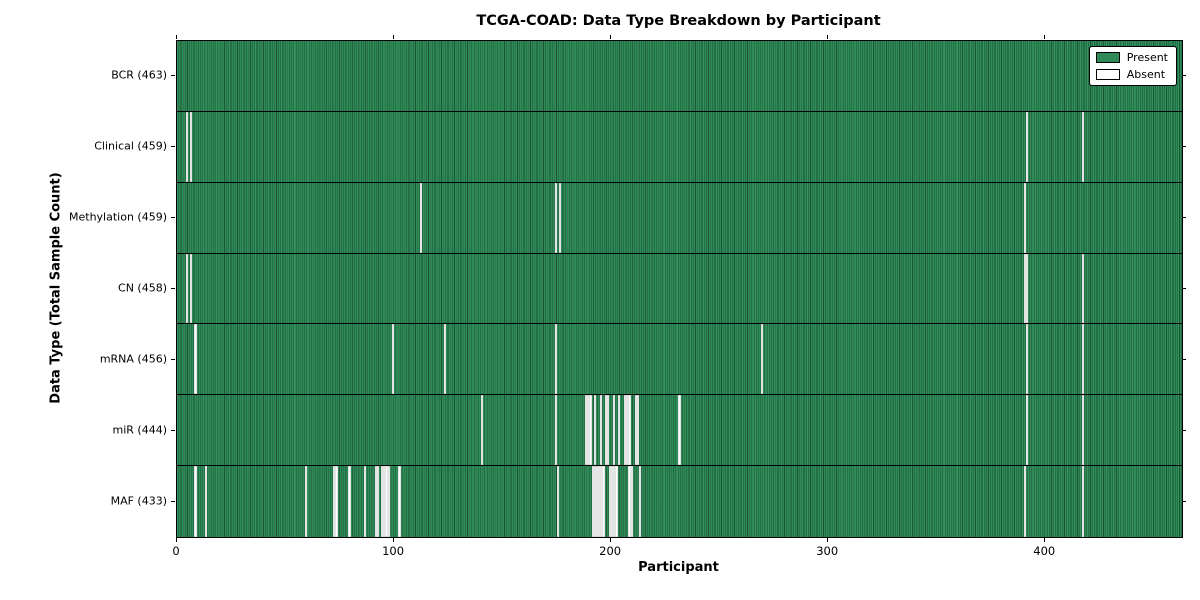 The image size is (1200, 600). What do you see at coordinates (139, 75) in the screenshot?
I see `y-tick-label: BCR (463)` at bounding box center [139, 75].